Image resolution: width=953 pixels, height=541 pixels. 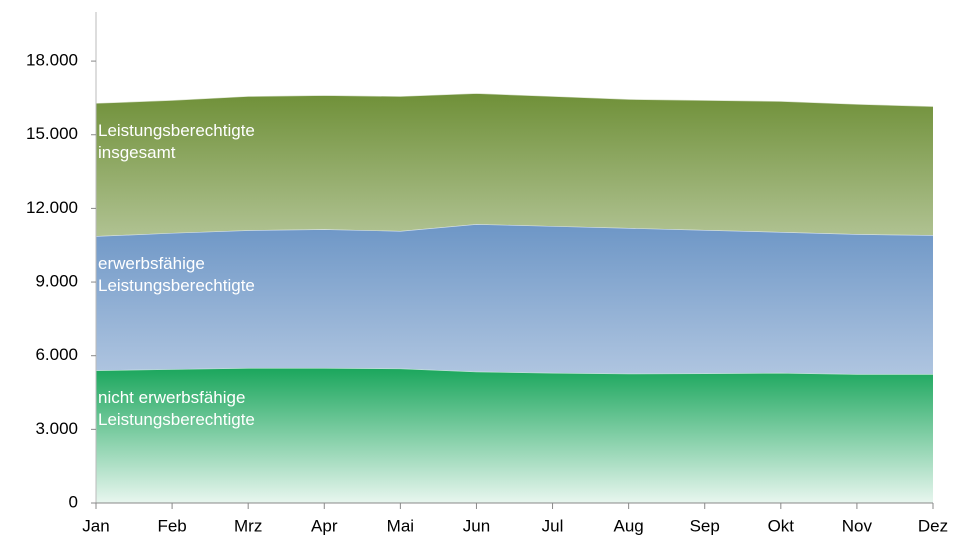 What do you see at coordinates (400, 525) in the screenshot?
I see `x-tick-label: Mai` at bounding box center [400, 525].